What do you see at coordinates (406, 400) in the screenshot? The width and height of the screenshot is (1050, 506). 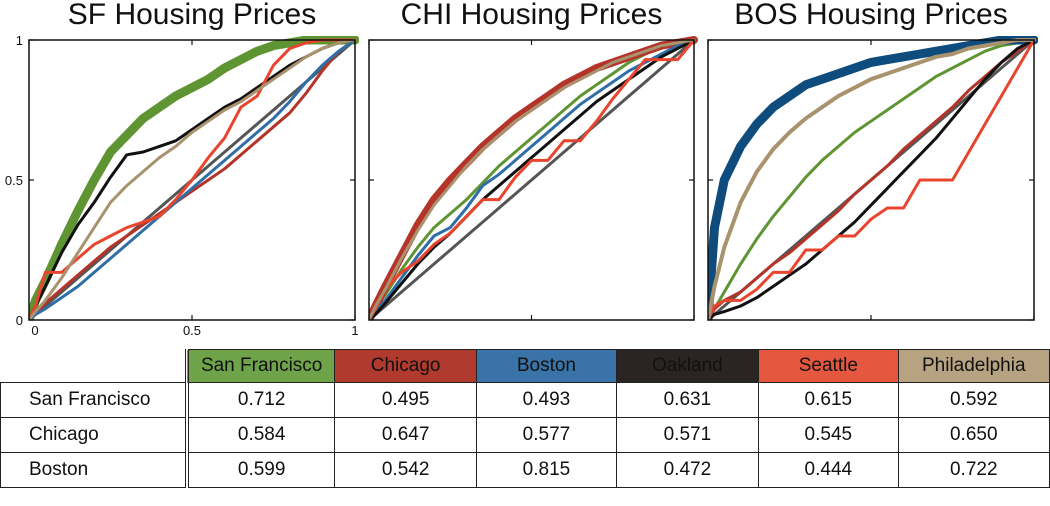 I see `table-cell: 0.495` at bounding box center [406, 400].